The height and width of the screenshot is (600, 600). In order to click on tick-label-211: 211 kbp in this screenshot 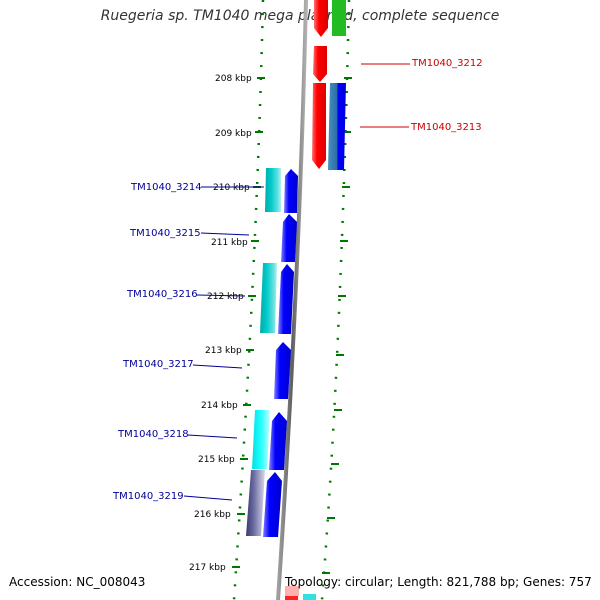, I will do `click(229, 243)`.